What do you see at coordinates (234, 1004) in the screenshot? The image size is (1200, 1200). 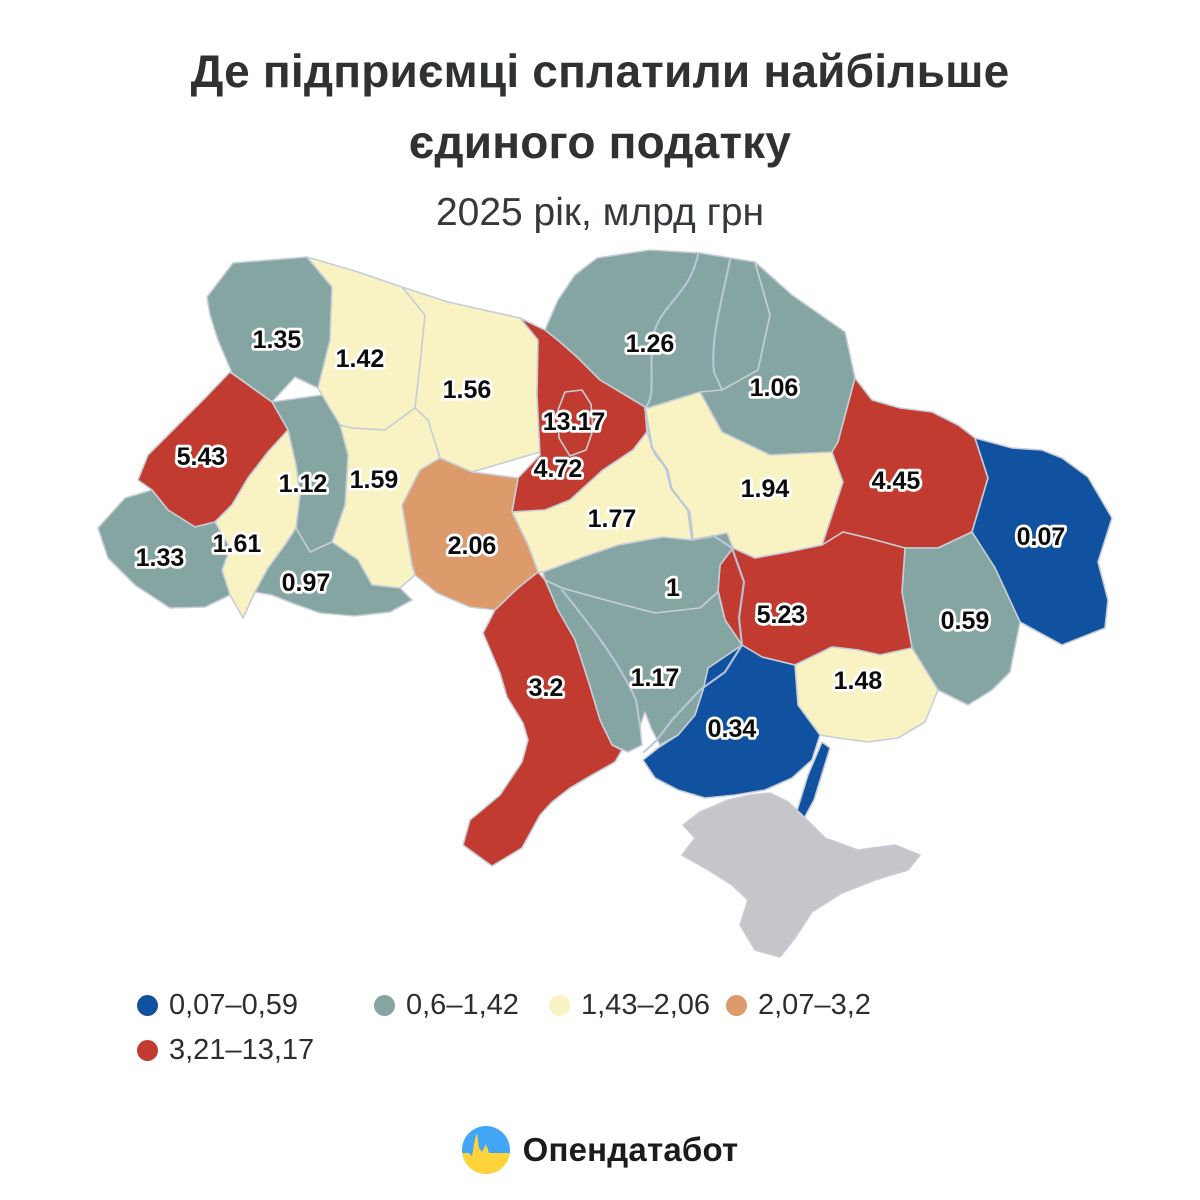 I see `legend-label: 0,07–0,59` at bounding box center [234, 1004].